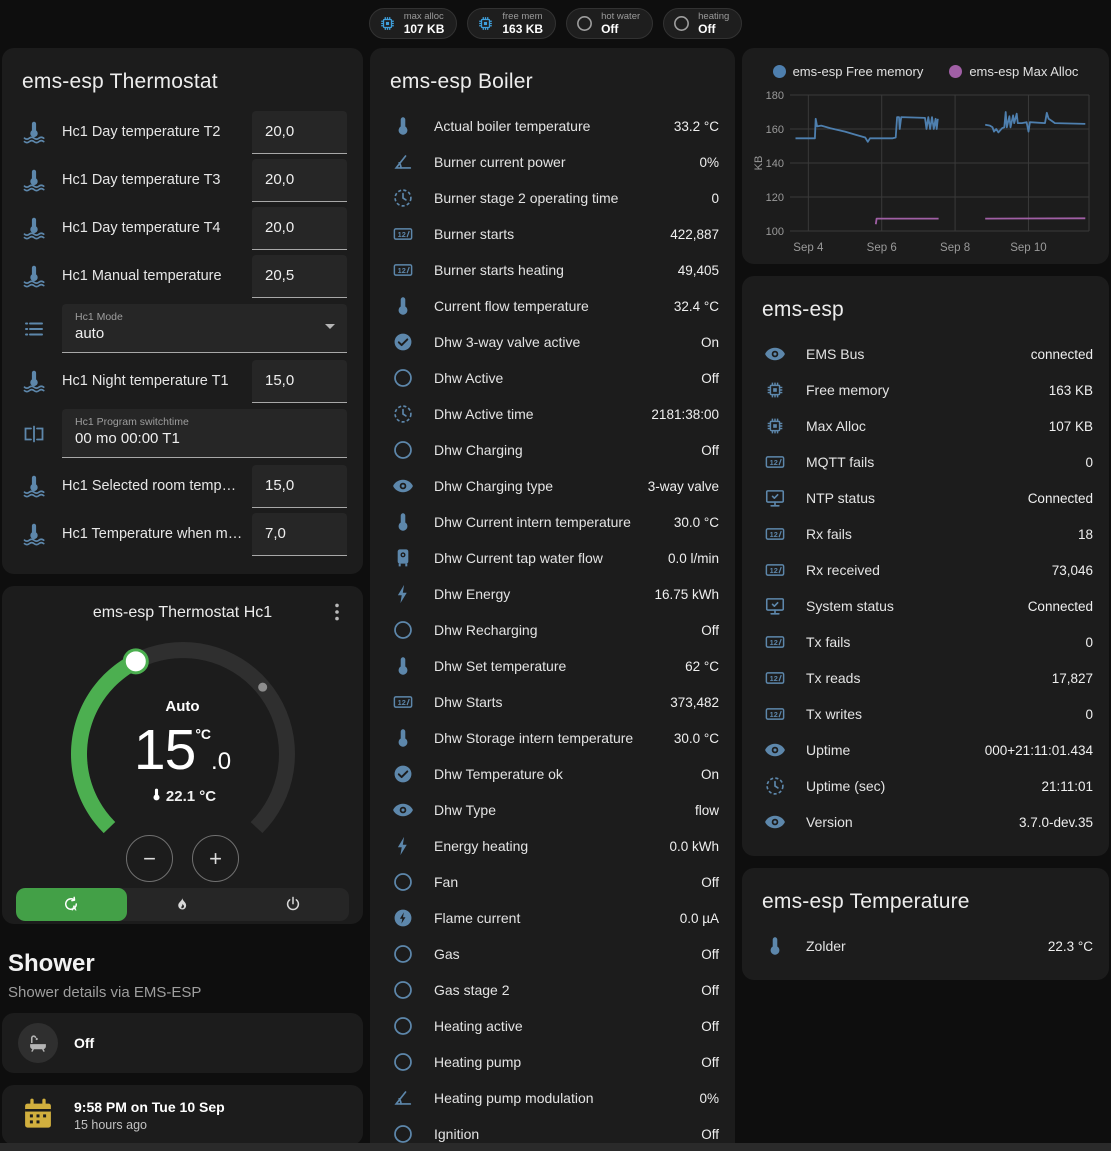 This screenshot has height=1151, width=1111. Describe the element at coordinates (925, 606) in the screenshot. I see `entity-row: System status Connected` at that location.